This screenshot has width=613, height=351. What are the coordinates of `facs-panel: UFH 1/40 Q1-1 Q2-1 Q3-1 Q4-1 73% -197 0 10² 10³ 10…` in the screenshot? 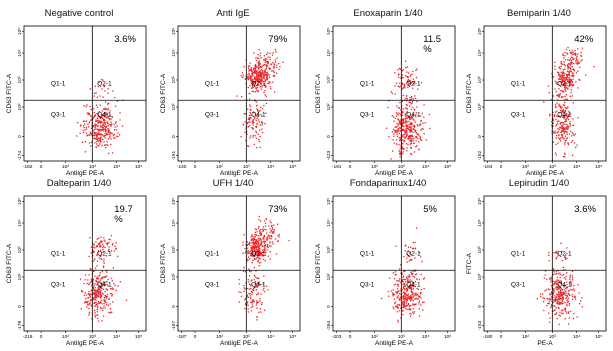 It's located at (233, 263).